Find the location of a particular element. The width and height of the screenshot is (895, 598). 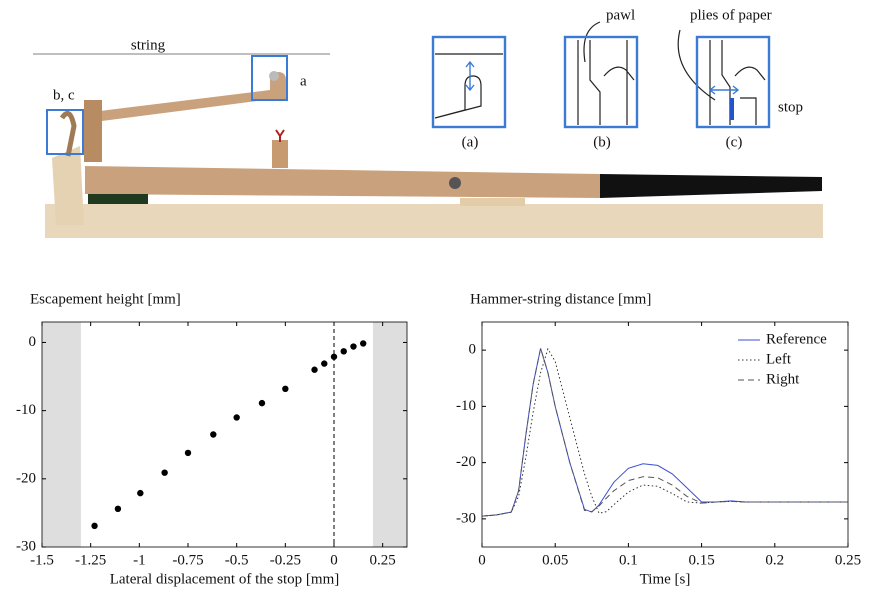

x-tick-label: 0.1 is located at coordinates (628, 560).